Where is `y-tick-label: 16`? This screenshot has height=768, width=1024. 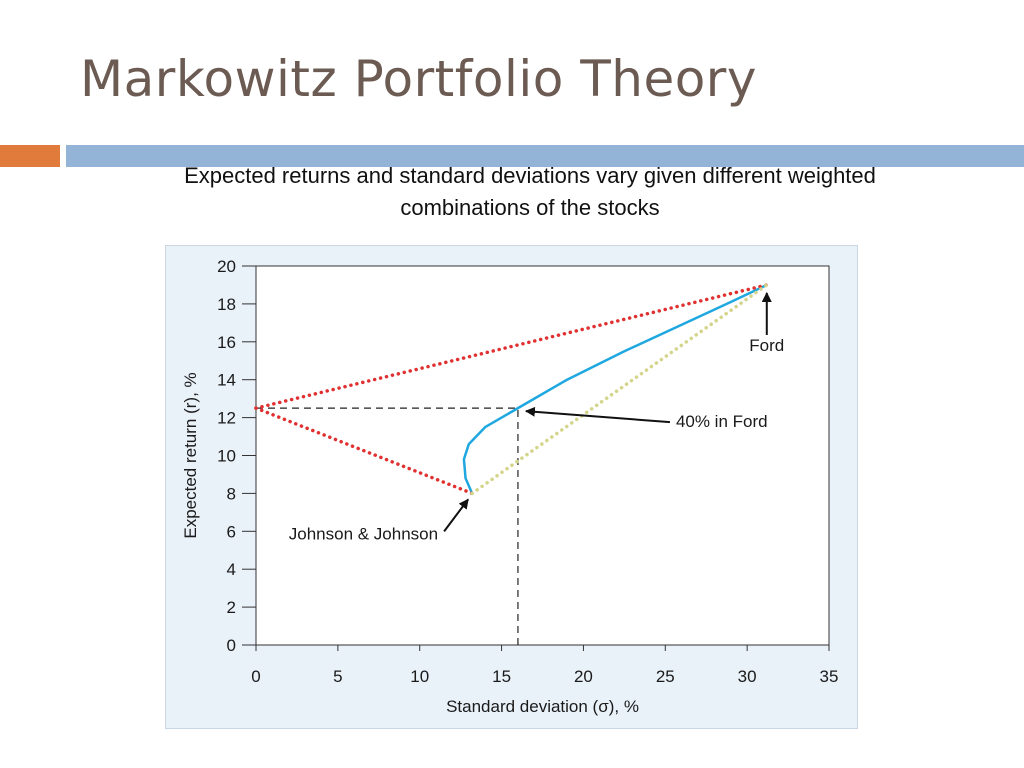 y-tick-label: 16 is located at coordinates (226, 342).